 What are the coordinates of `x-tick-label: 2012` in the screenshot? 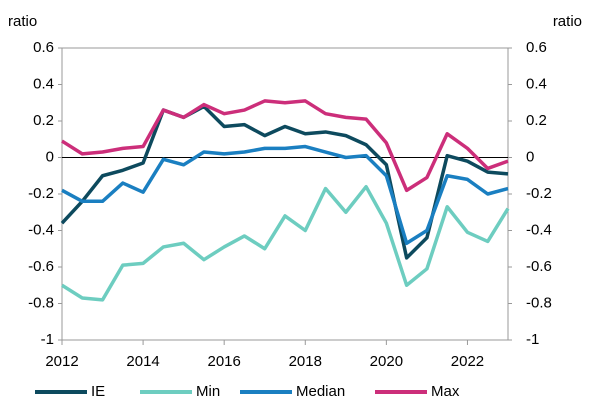 It's located at (61, 361).